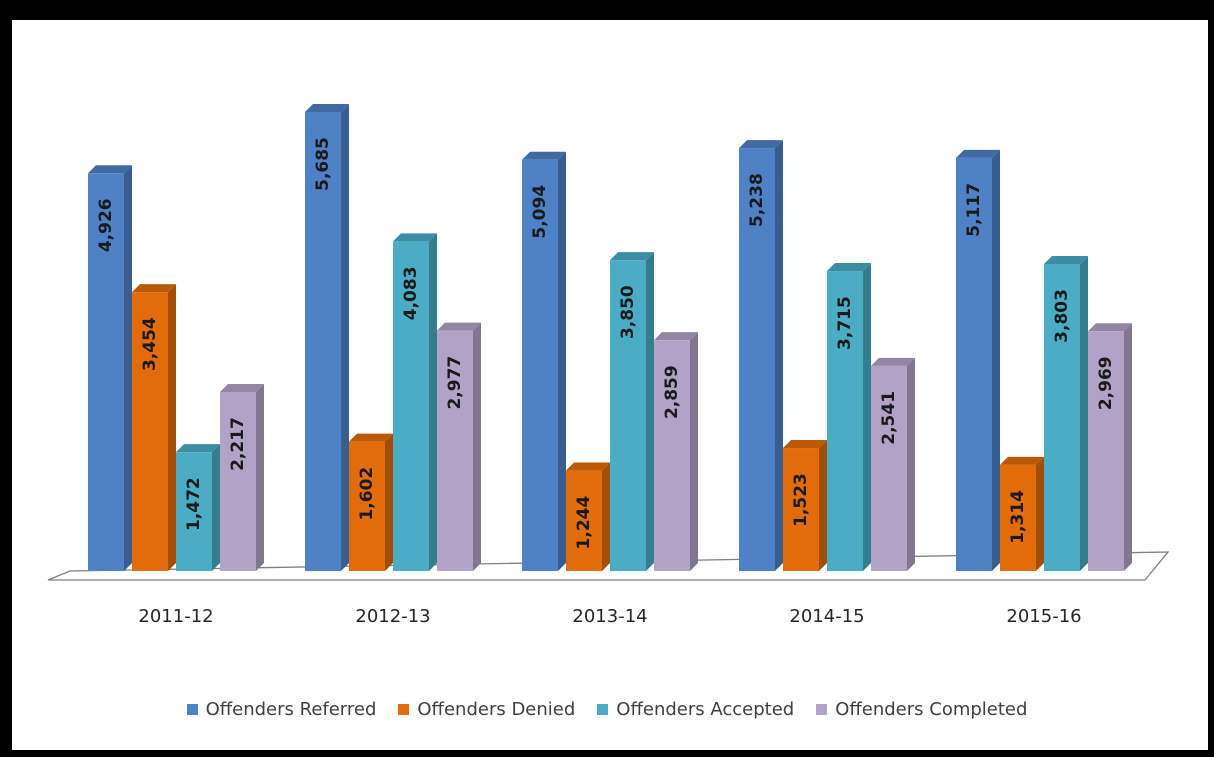  I want to click on data-label: 1,244, so click(584, 523).